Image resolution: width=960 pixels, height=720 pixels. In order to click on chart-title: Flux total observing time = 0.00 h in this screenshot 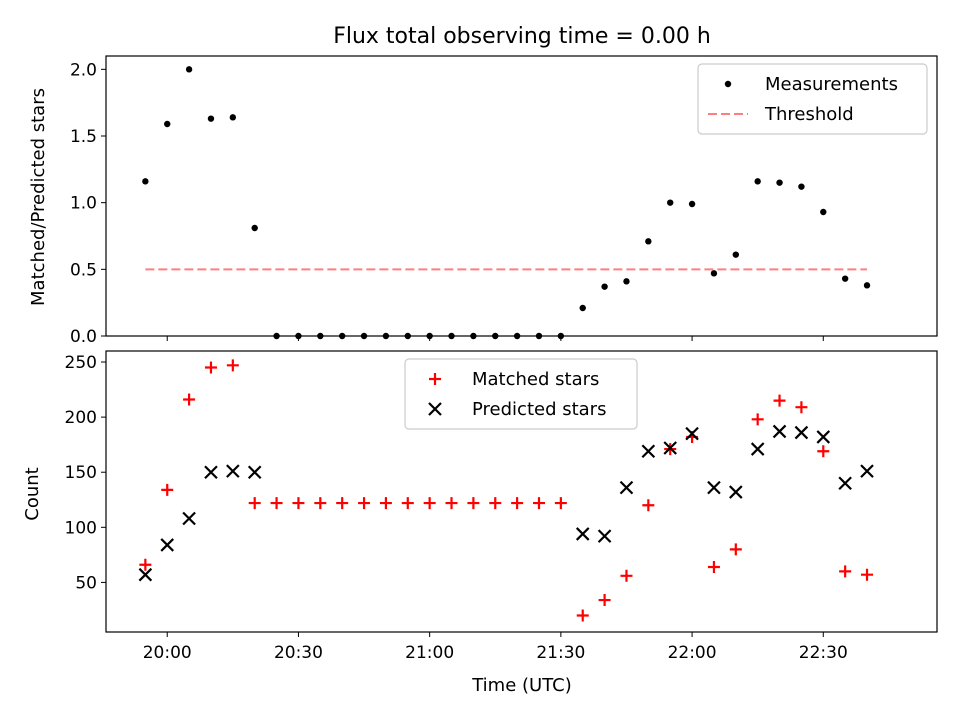, I will do `click(522, 36)`.